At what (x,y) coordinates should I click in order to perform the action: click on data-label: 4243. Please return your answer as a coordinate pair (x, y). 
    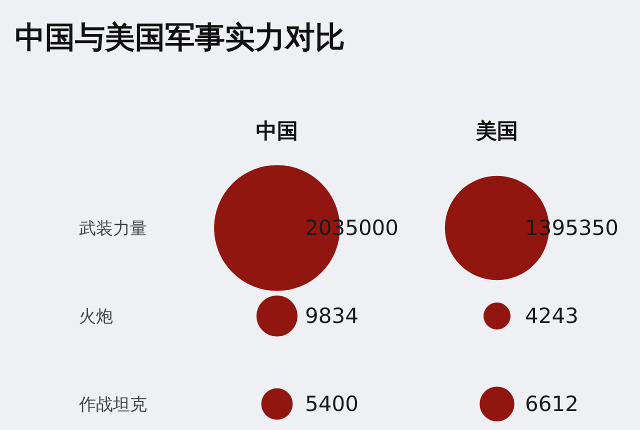
    Looking at the image, I should click on (551, 316).